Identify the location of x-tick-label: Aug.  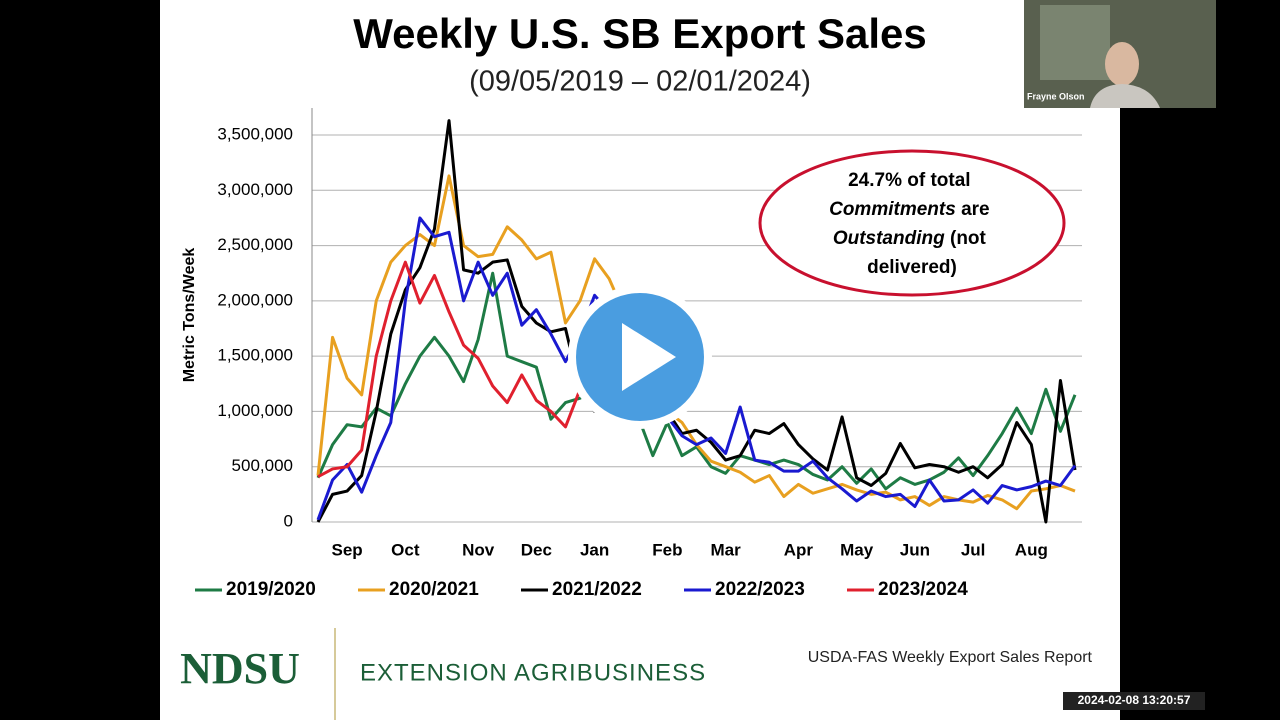
(1031, 549).